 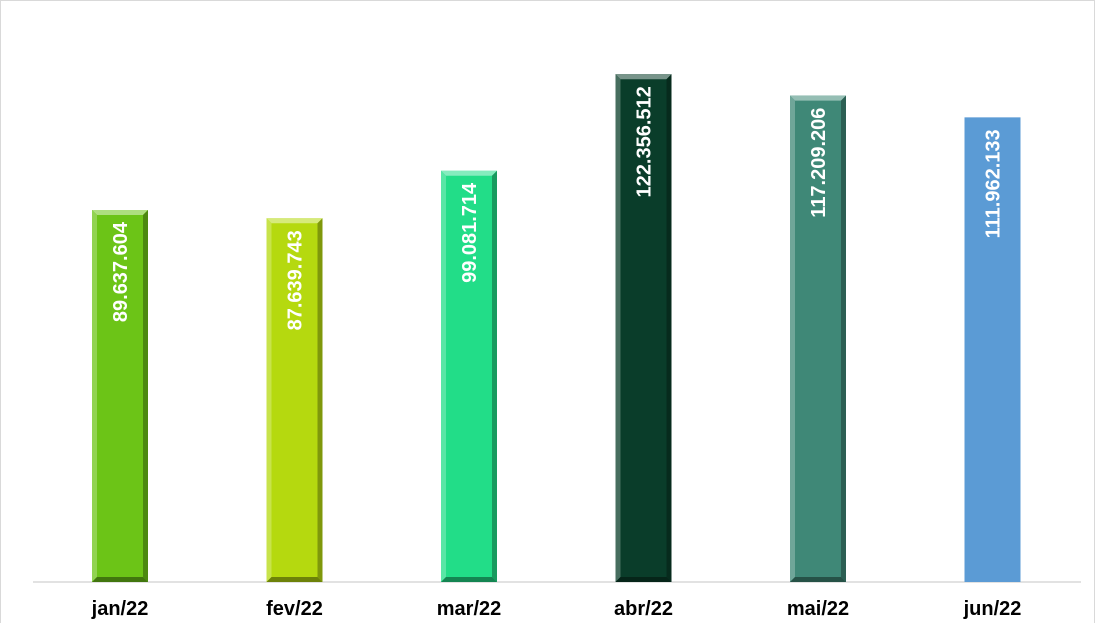 What do you see at coordinates (469, 609) in the screenshot?
I see `x-tick-label-mar-22: mar/22` at bounding box center [469, 609].